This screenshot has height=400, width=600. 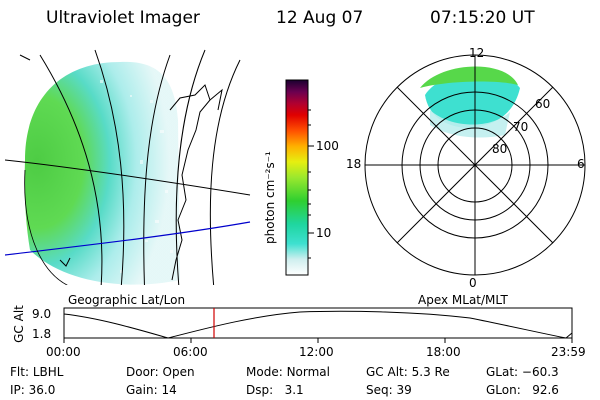 What do you see at coordinates (190, 352) in the screenshot?
I see `time-tick-0600: 06:00` at bounding box center [190, 352].